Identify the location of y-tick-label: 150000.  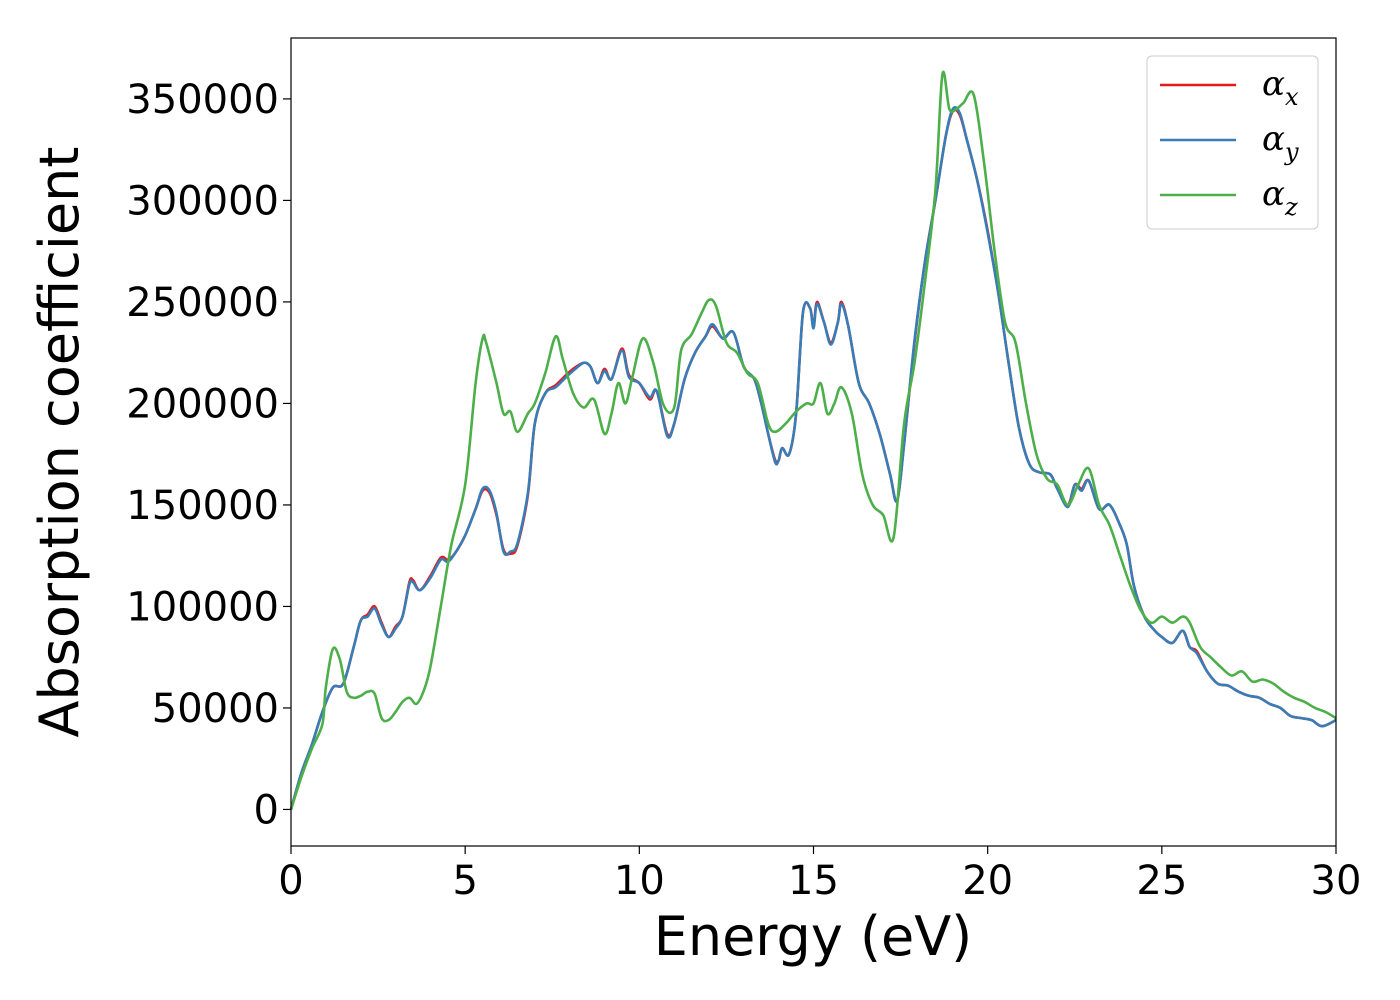
(202, 506).